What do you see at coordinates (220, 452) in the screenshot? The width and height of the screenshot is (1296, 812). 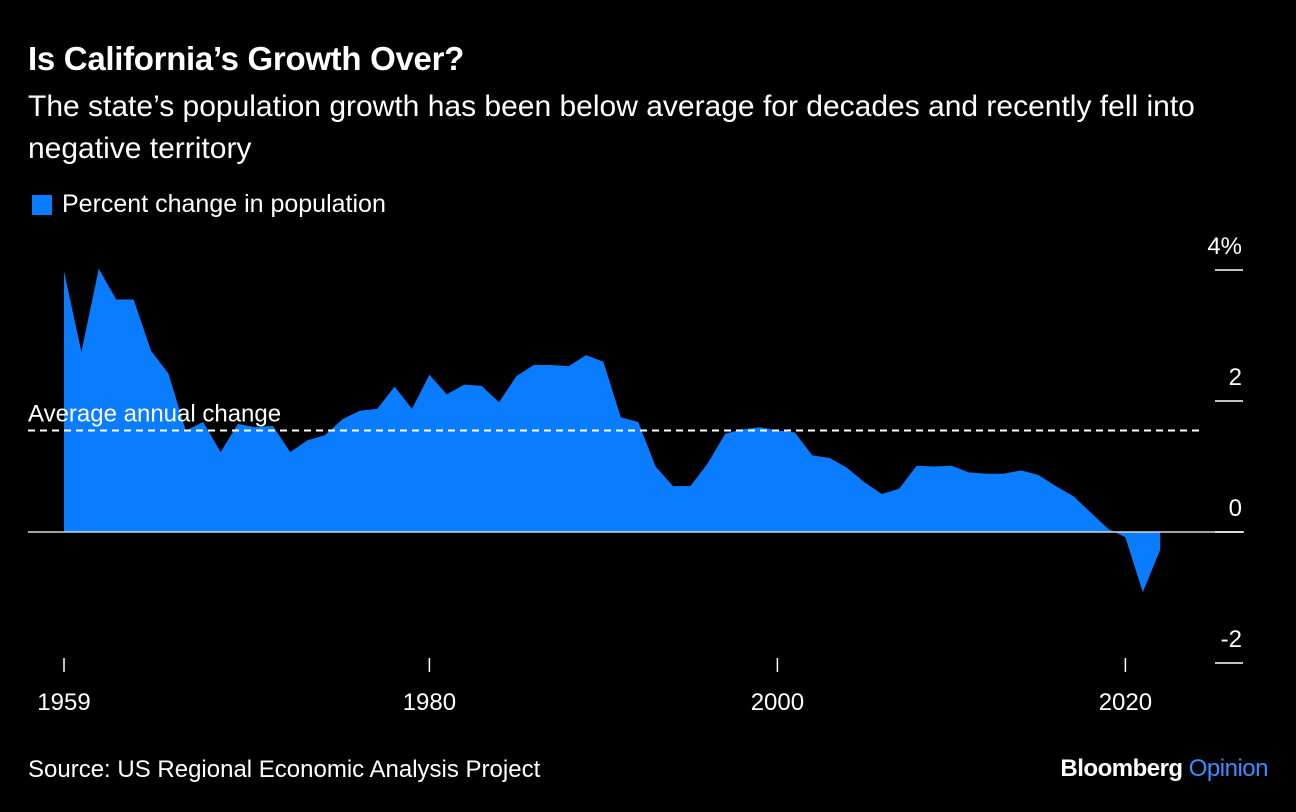 I see `data-point-1968` at bounding box center [220, 452].